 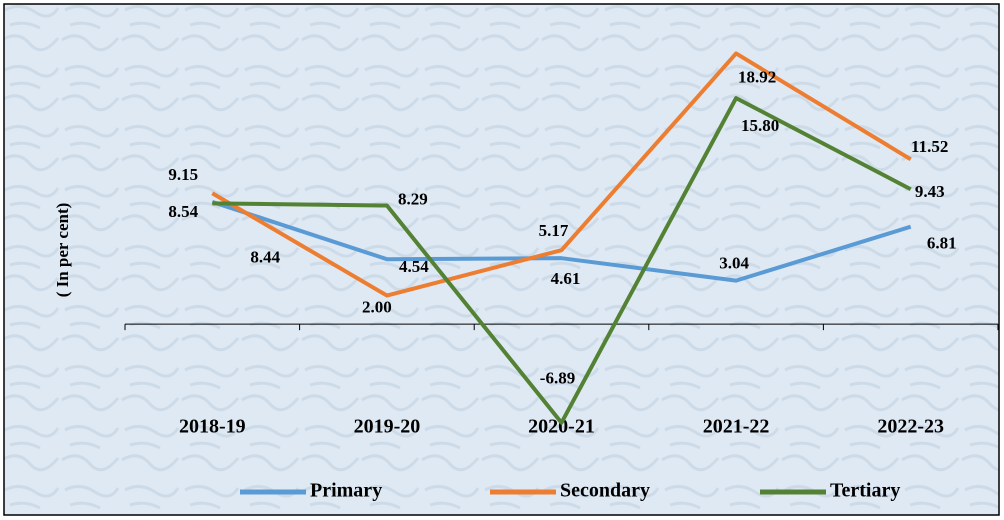 I want to click on data-label: 18.92, so click(x=757, y=76).